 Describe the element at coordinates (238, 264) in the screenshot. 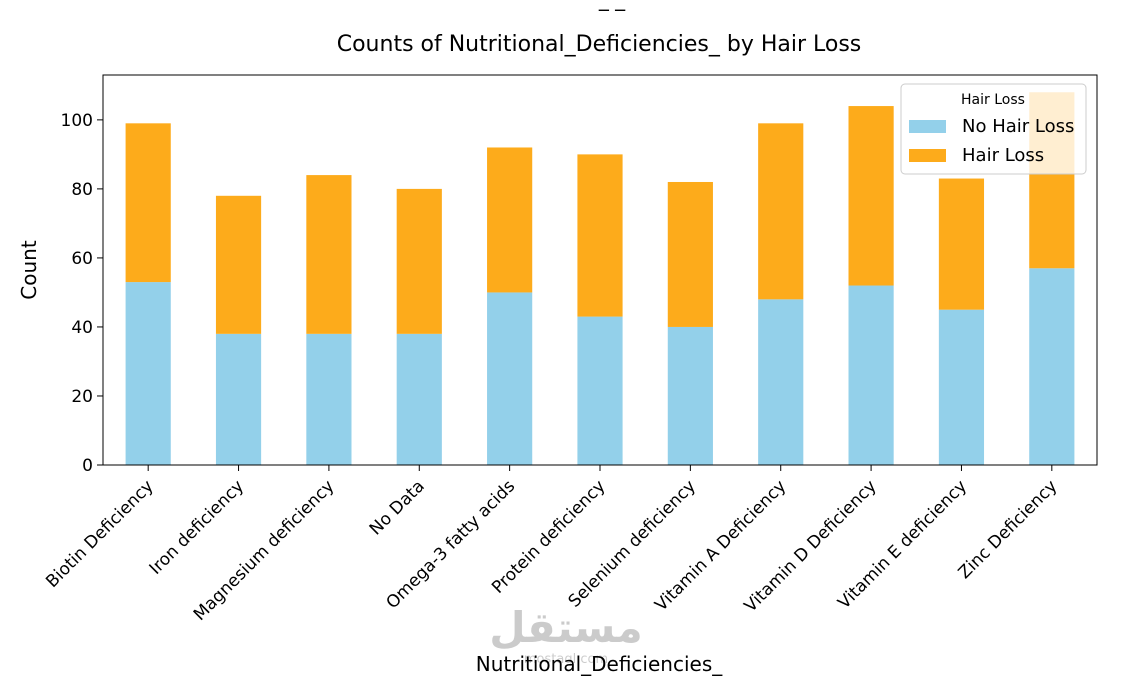

I see `bar-hair-loss-iron-deficiency` at that location.